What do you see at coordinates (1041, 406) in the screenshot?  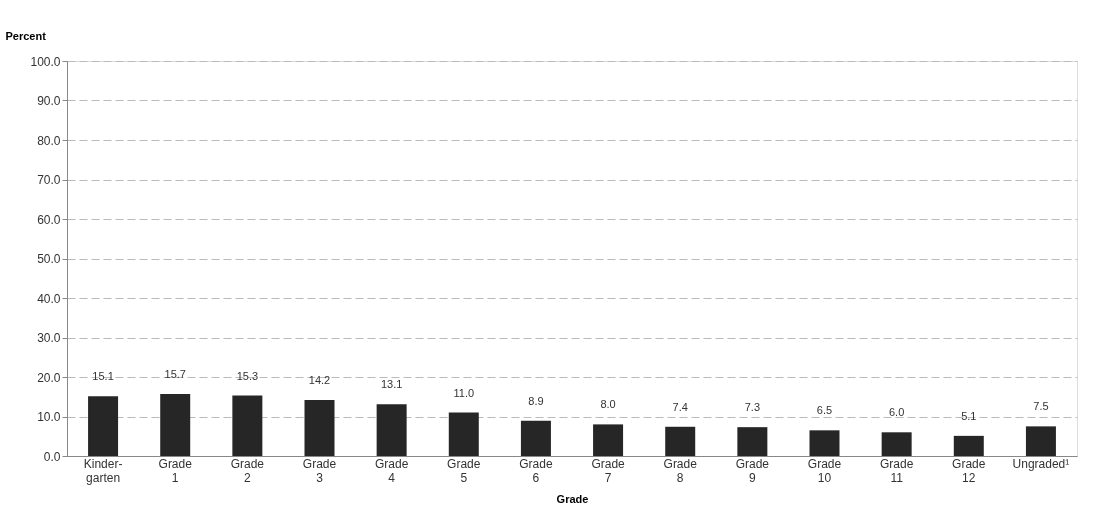 I see `data-label: 7.5` at bounding box center [1041, 406].